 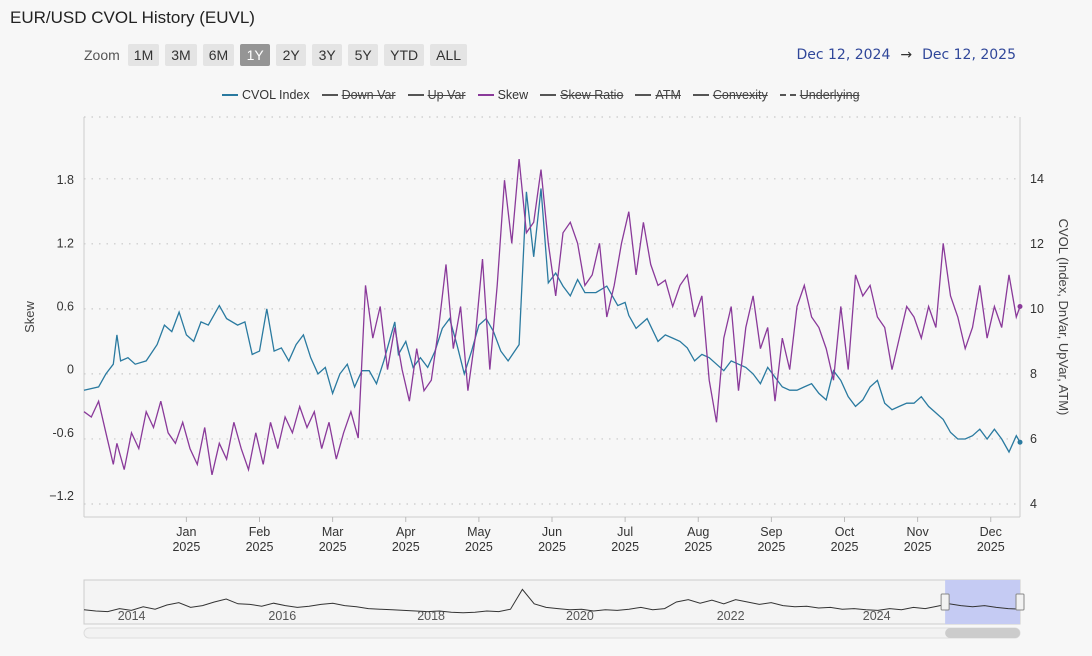 What do you see at coordinates (581, 95) in the screenshot?
I see `legend-skew-ratio: Skew Ratio` at bounding box center [581, 95].